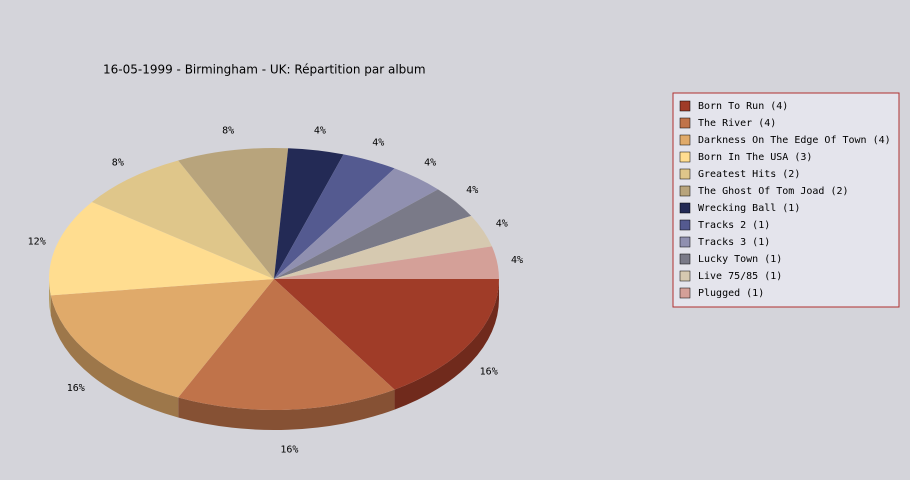  Describe the element at coordinates (734, 225) in the screenshot. I see `legend-label: Tracks 2 (1)` at that location.